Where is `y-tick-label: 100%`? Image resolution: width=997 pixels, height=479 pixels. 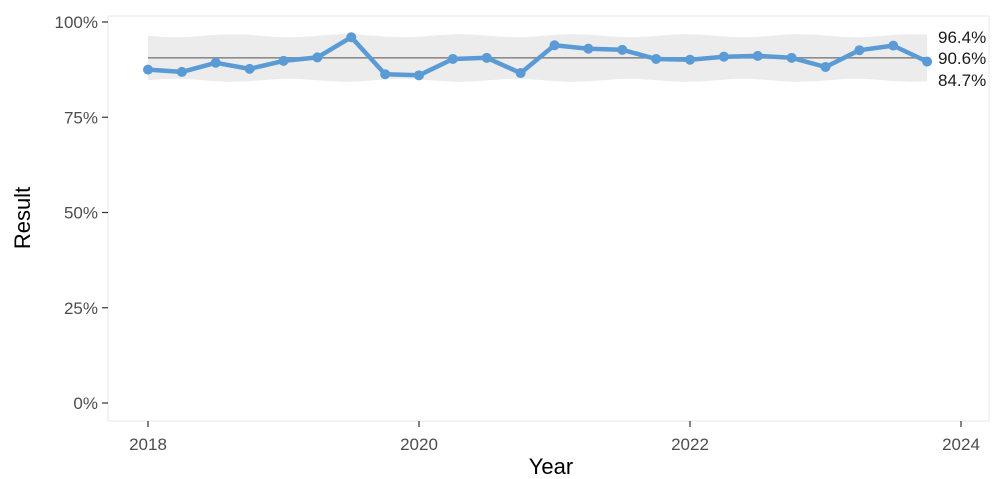 y-tick-label: 100% is located at coordinates (76, 22).